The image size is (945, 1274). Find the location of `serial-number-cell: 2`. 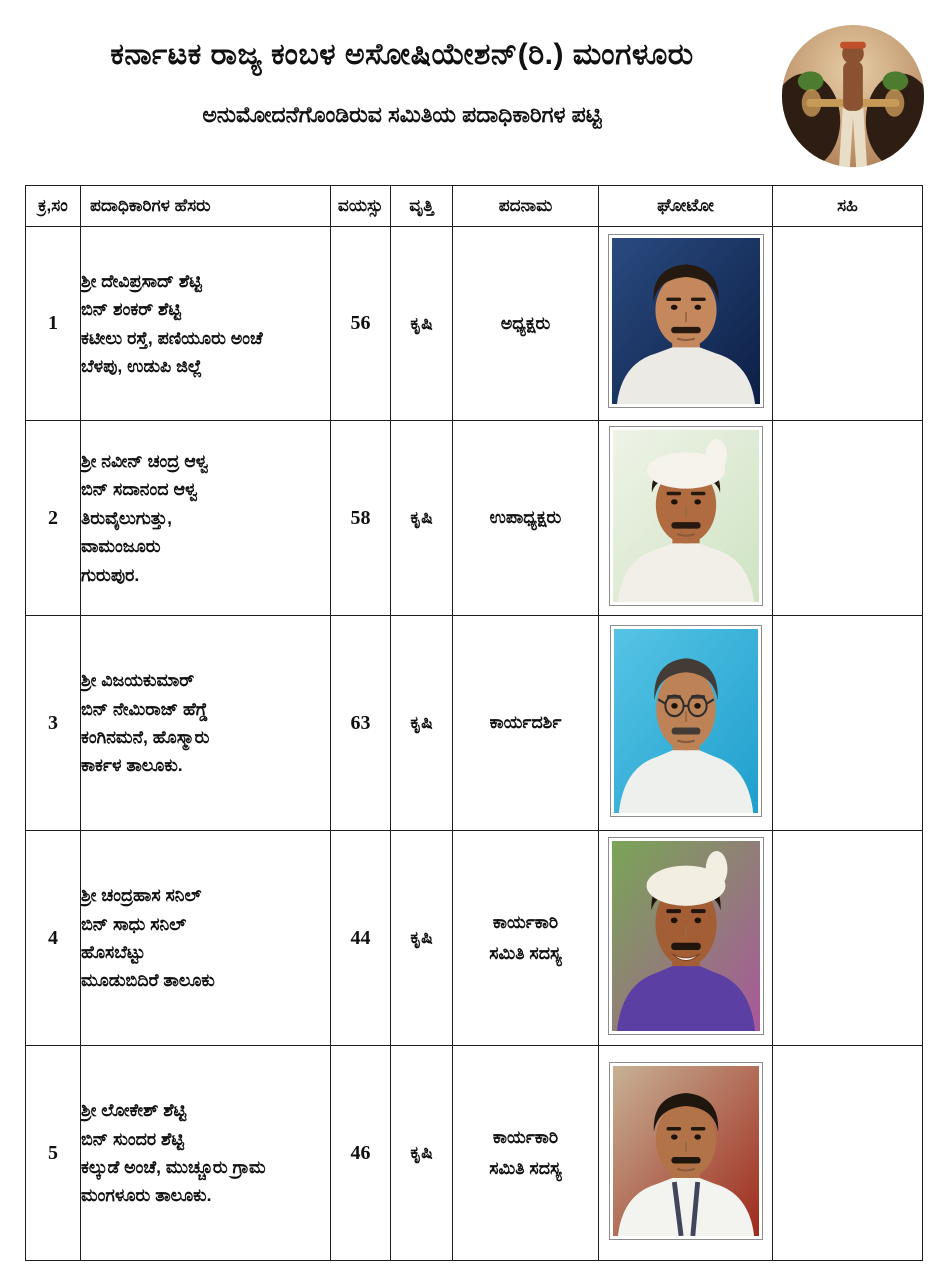

serial-number-cell: 2 is located at coordinates (53, 518).